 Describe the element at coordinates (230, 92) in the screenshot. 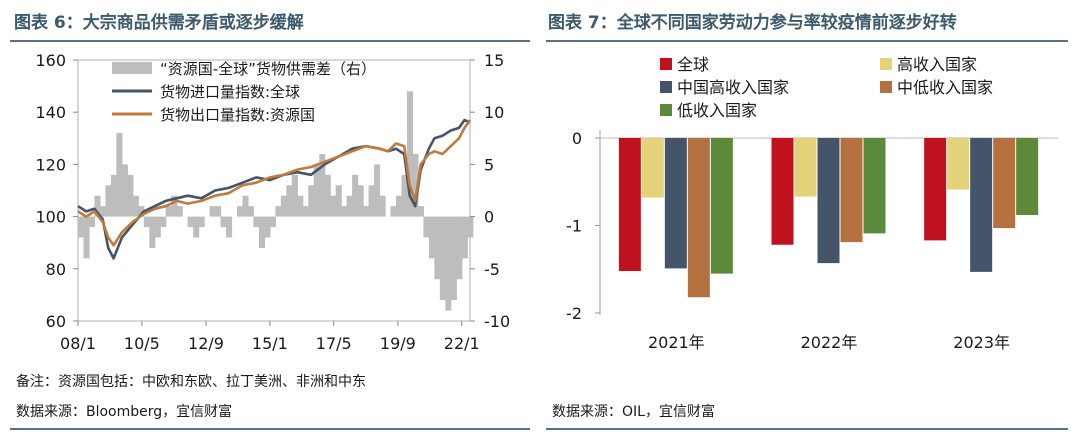

I see `legend-label-import: 货物进口量指数:全球` at that location.